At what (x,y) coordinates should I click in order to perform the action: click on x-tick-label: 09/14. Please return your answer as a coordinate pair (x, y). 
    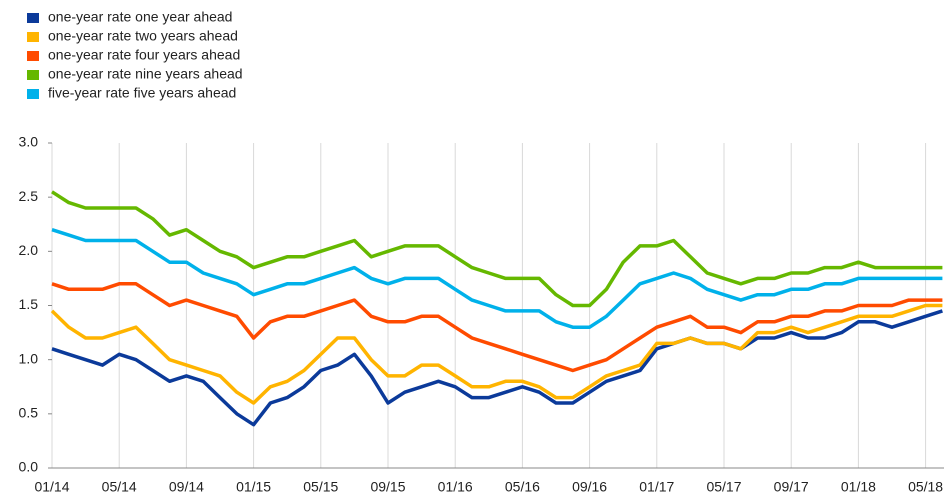
    Looking at the image, I should click on (186, 487).